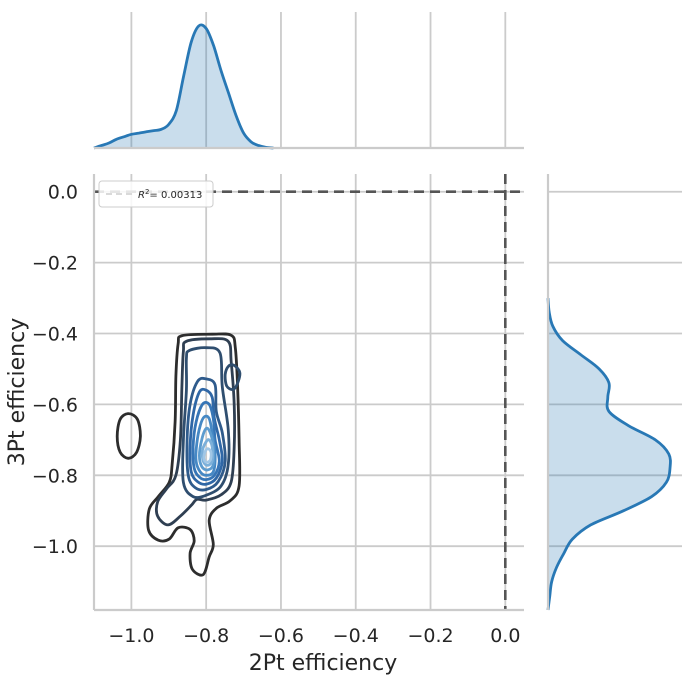 This screenshot has width=695, height=682. What do you see at coordinates (318, 80) in the screenshot?
I see `top-marginal-gridlines` at bounding box center [318, 80].